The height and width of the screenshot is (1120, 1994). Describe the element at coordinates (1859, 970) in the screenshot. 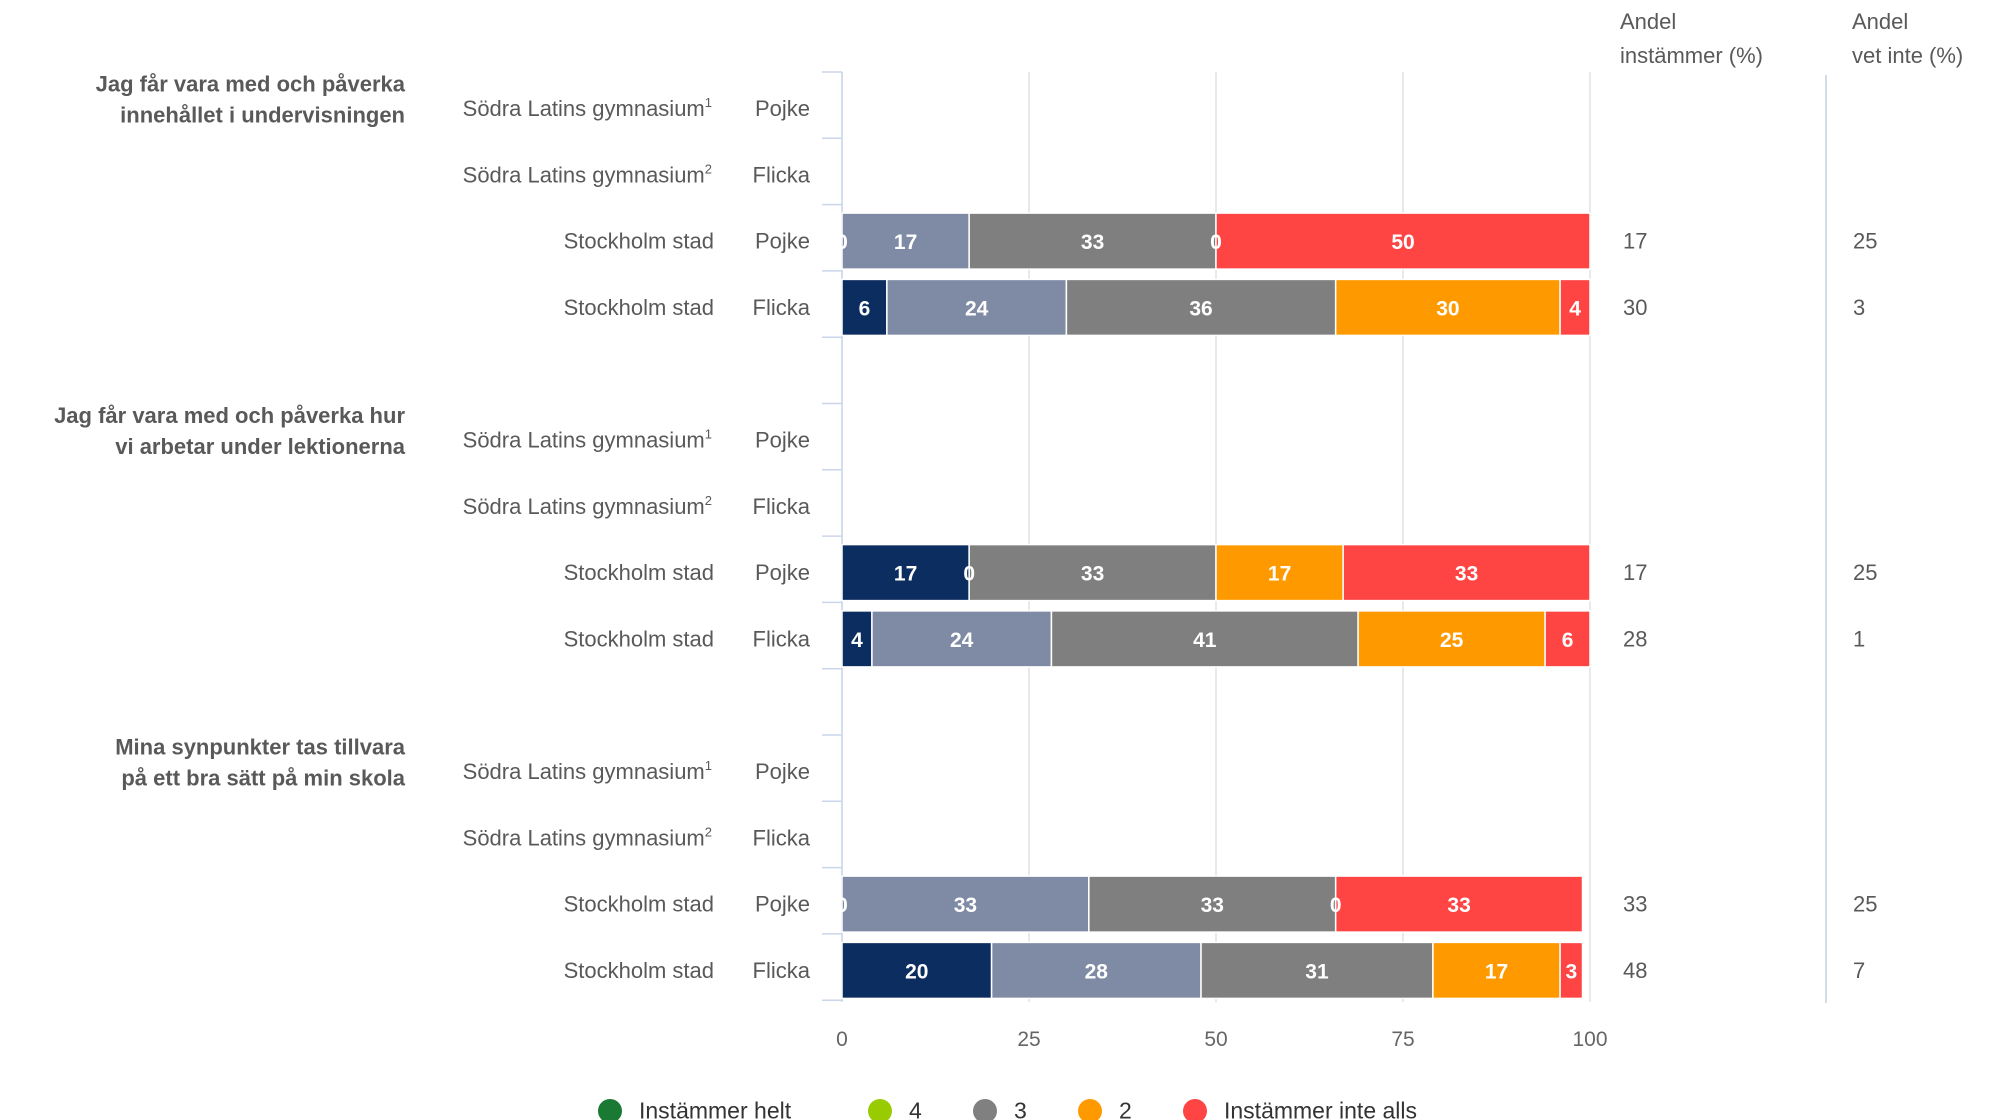

I see `andel-vet-inte-value: 7` at that location.